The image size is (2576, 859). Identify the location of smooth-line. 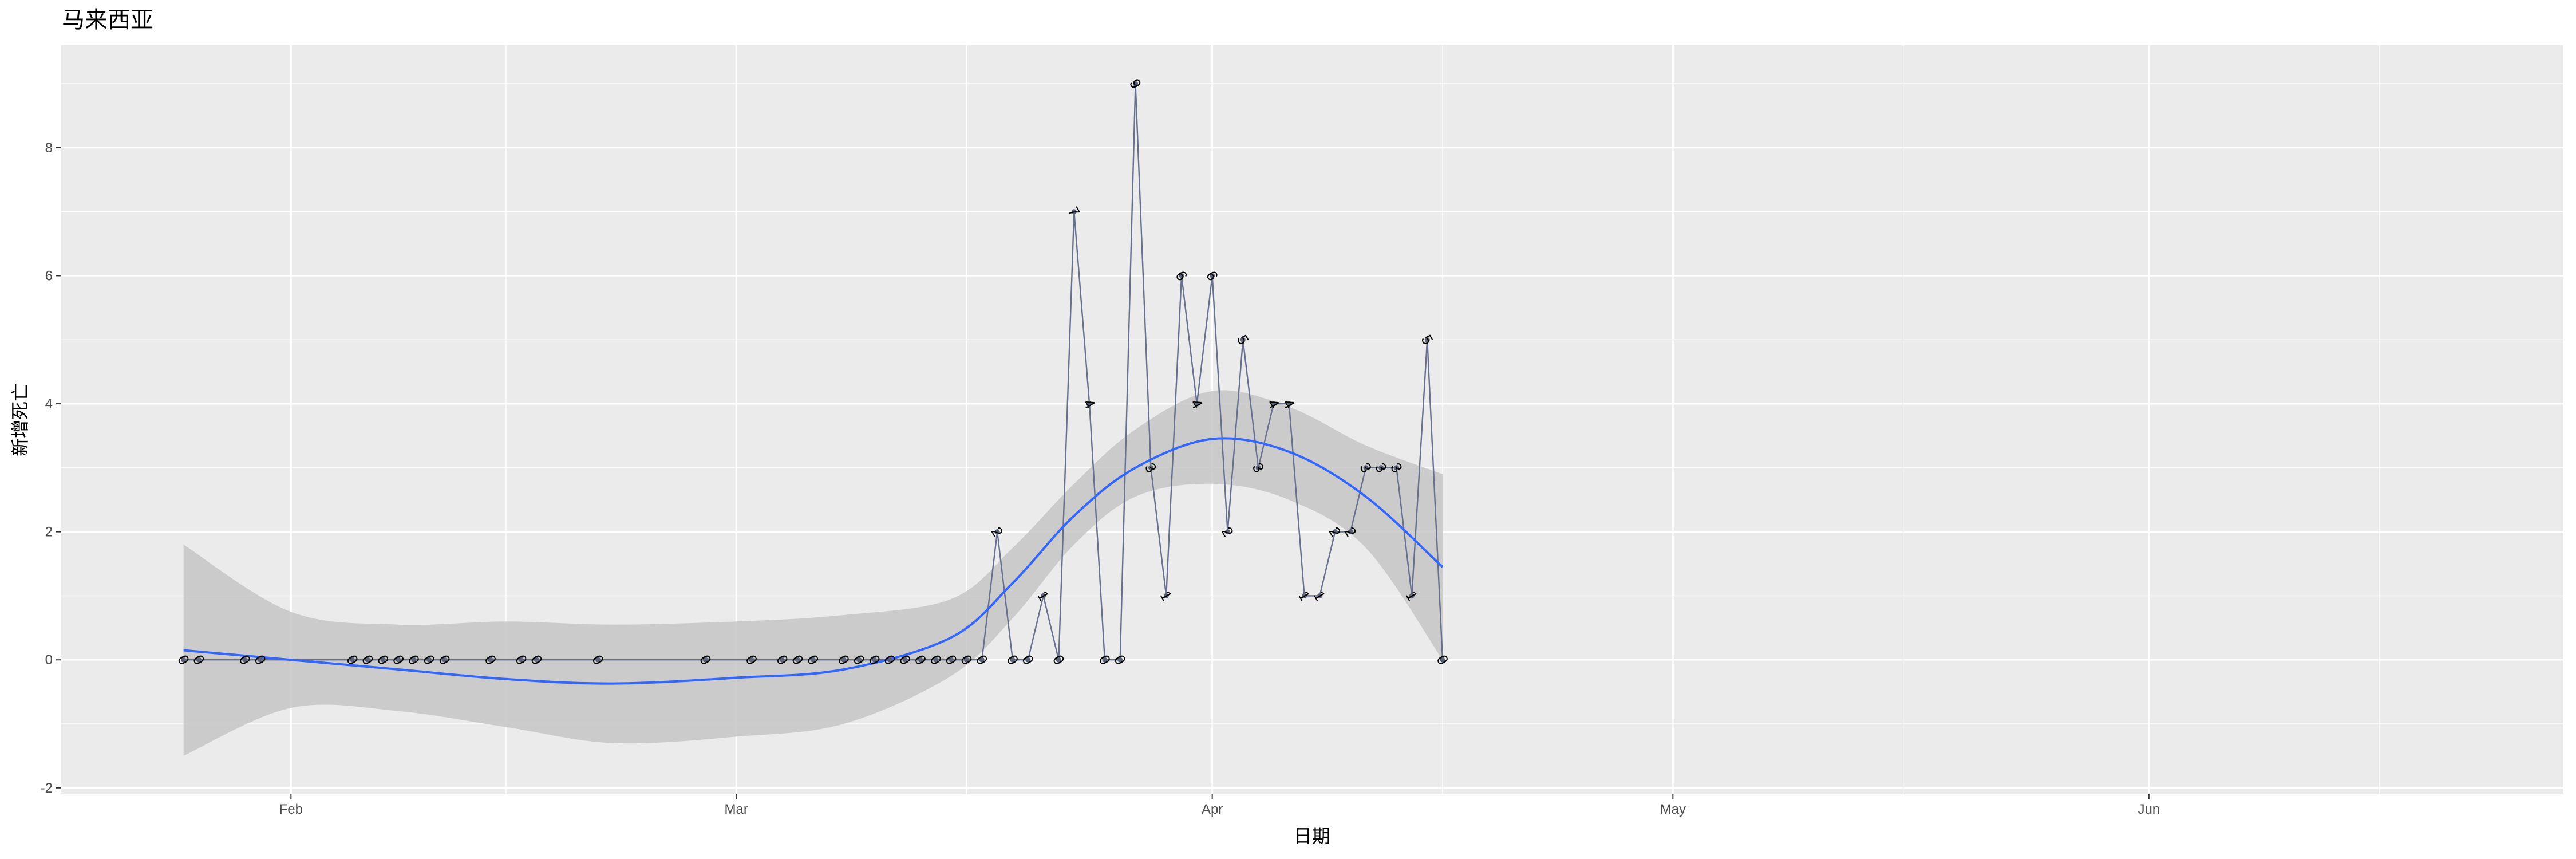
(813, 561).